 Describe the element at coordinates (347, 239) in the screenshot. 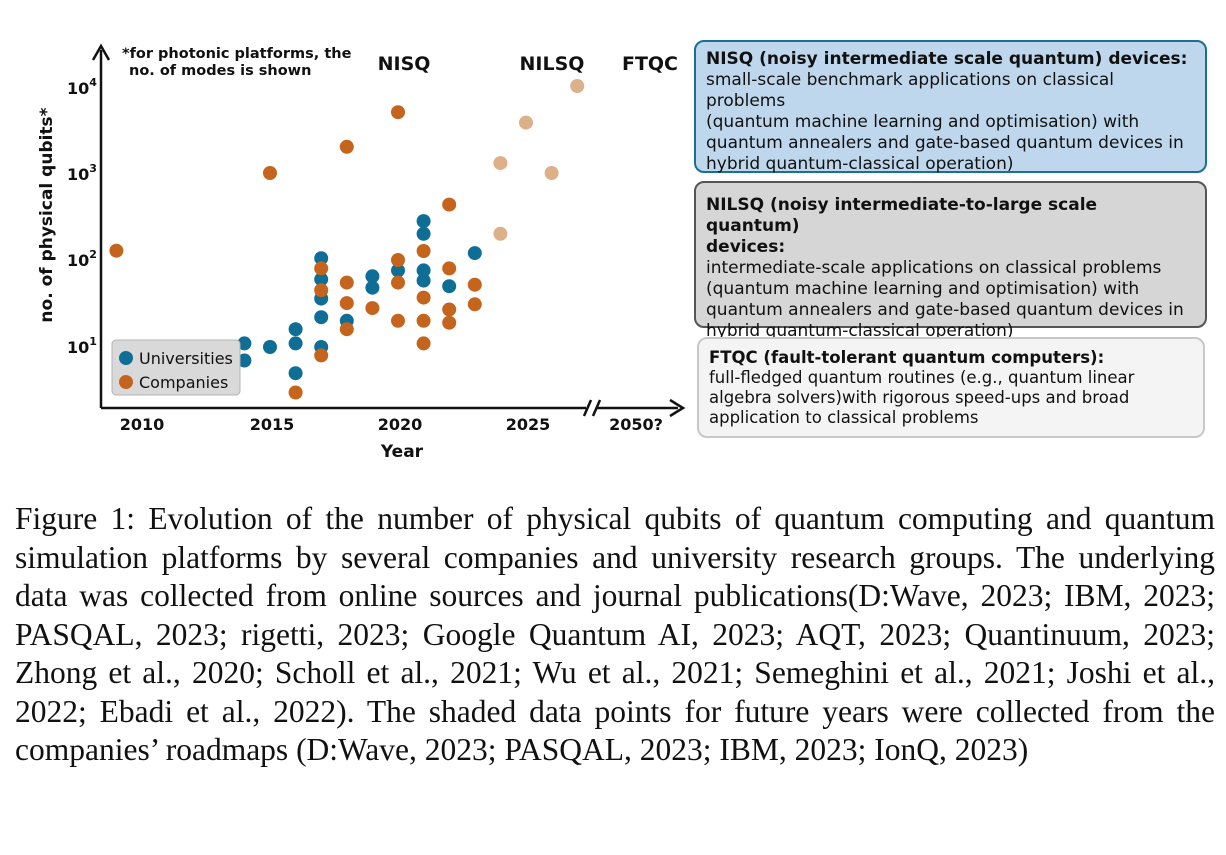

I see `data-points` at that location.